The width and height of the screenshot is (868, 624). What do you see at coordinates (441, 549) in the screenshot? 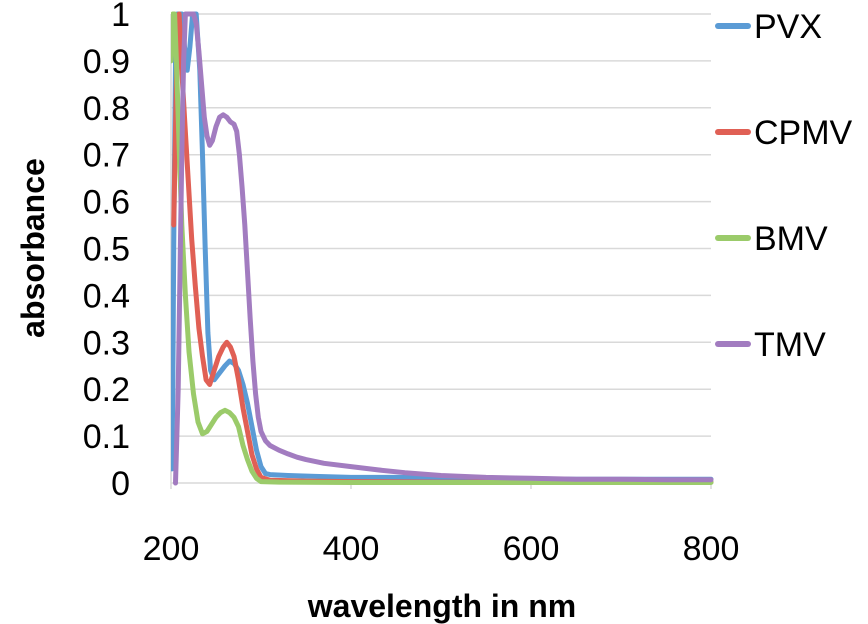
I see `x-tick-labels: 200 400 600 800` at bounding box center [441, 549].